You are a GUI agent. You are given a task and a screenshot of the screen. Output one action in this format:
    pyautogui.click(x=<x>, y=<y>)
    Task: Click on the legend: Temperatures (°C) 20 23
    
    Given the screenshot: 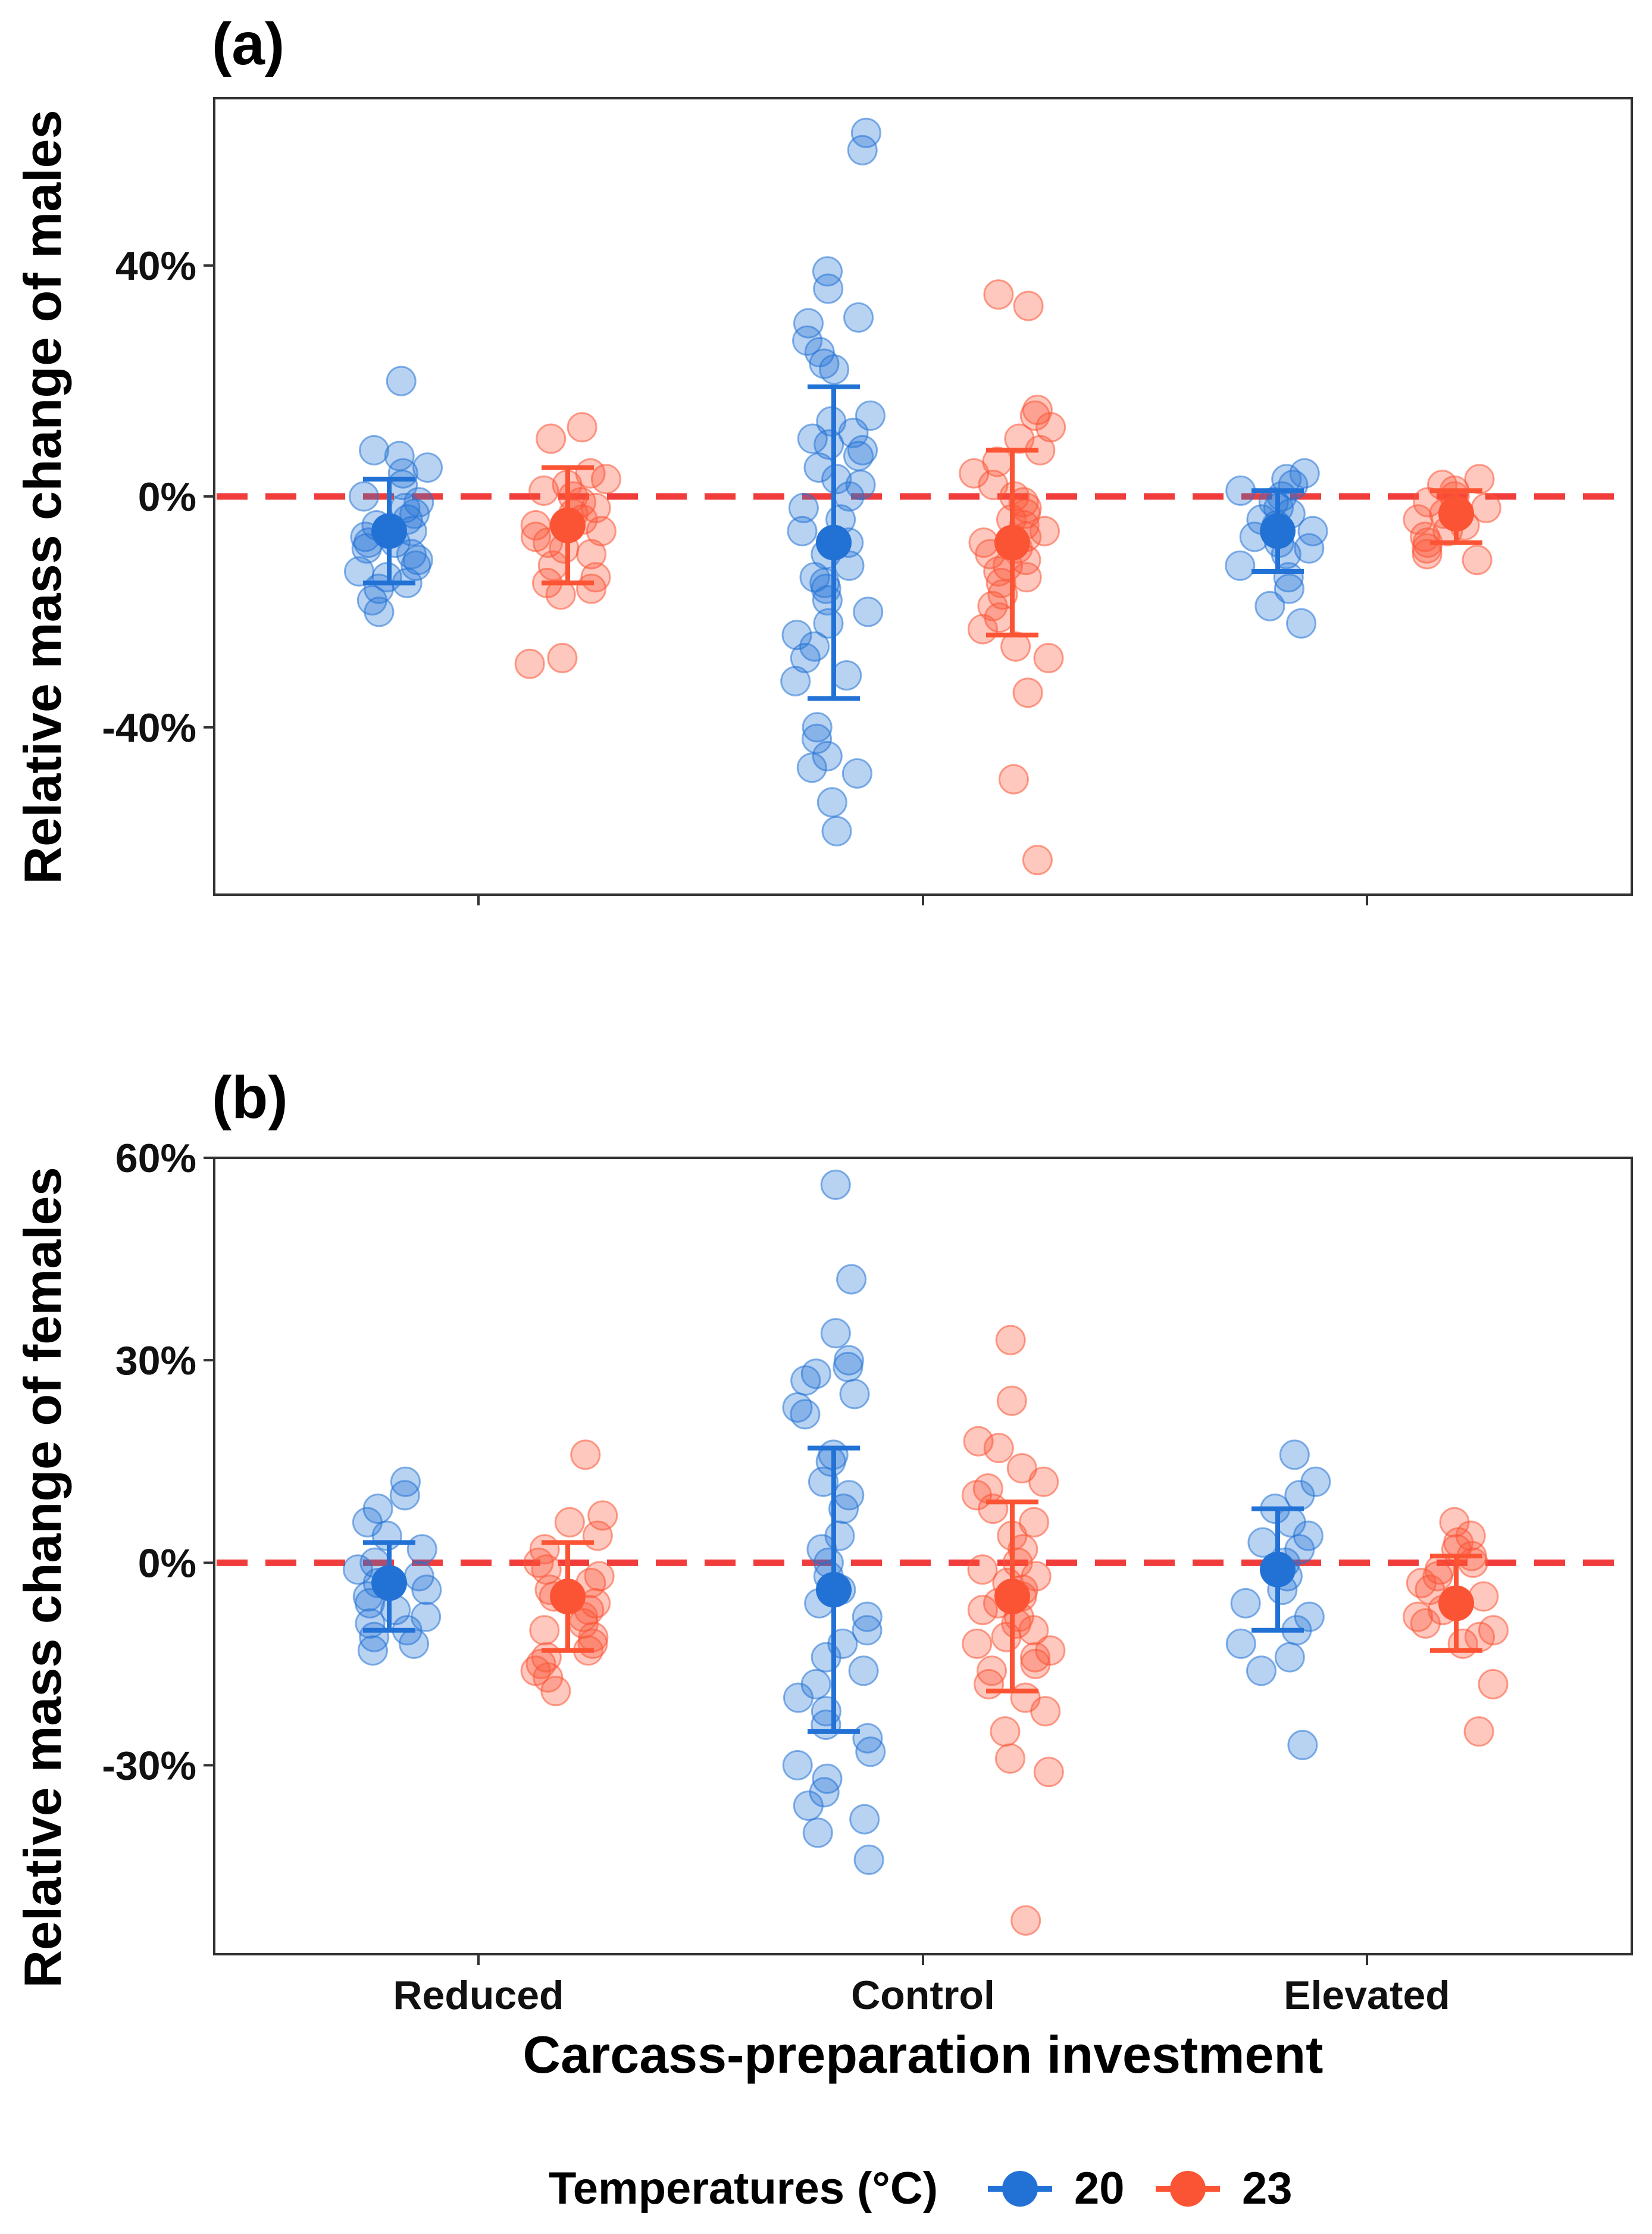 What is the action you would take?
    pyautogui.click(x=921, y=2189)
    